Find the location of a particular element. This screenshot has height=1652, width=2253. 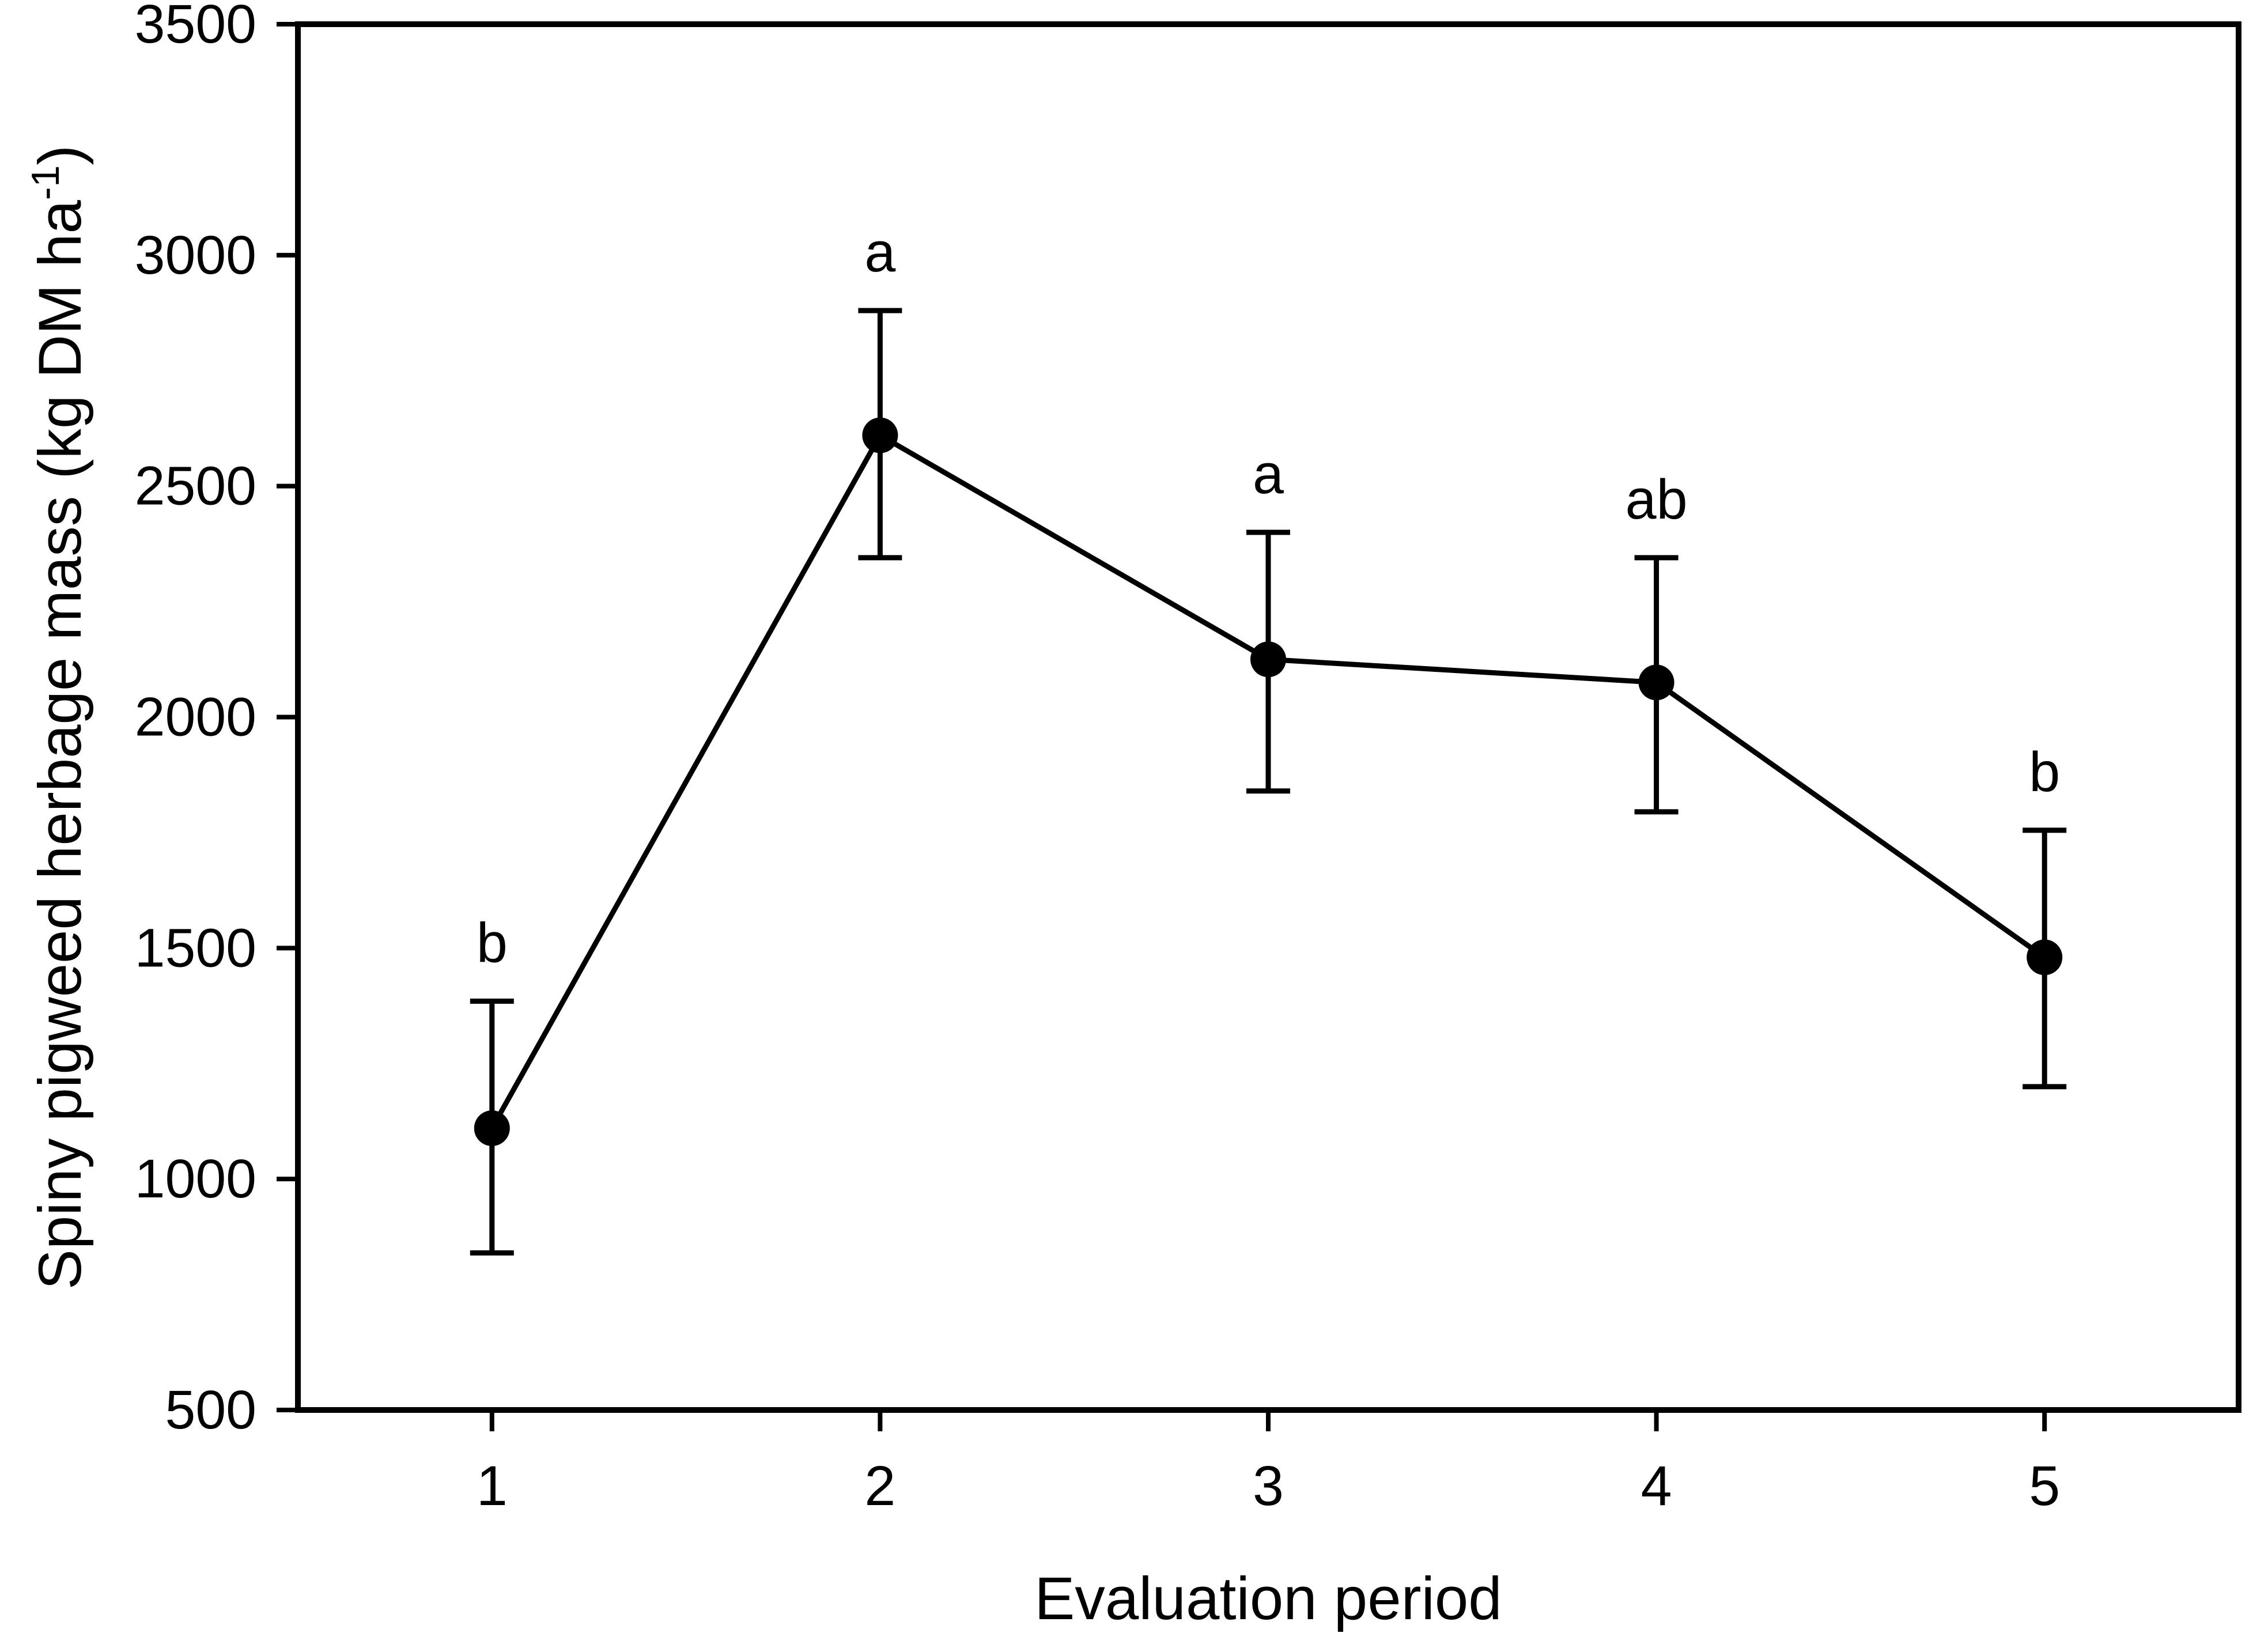

significance-letter: ab is located at coordinates (1657, 500).